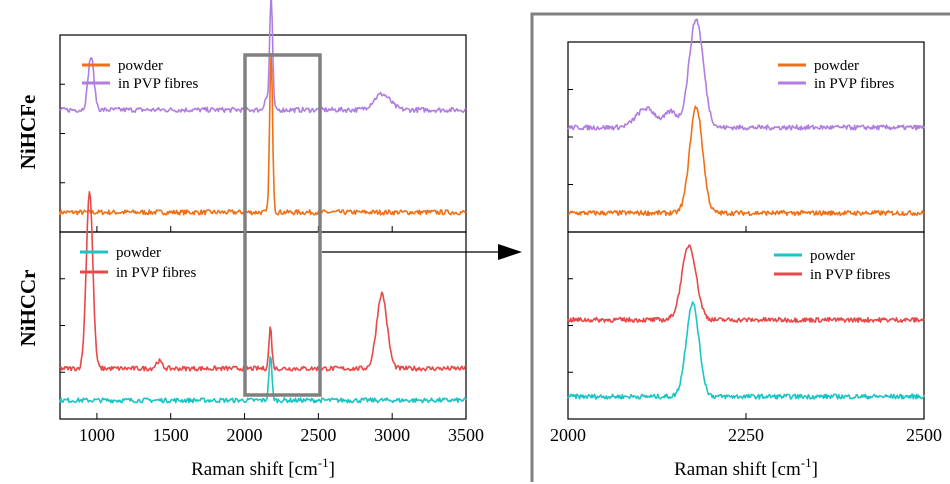 This screenshot has height=484, width=950. I want to click on left-y-ticks, so click(62, 228).